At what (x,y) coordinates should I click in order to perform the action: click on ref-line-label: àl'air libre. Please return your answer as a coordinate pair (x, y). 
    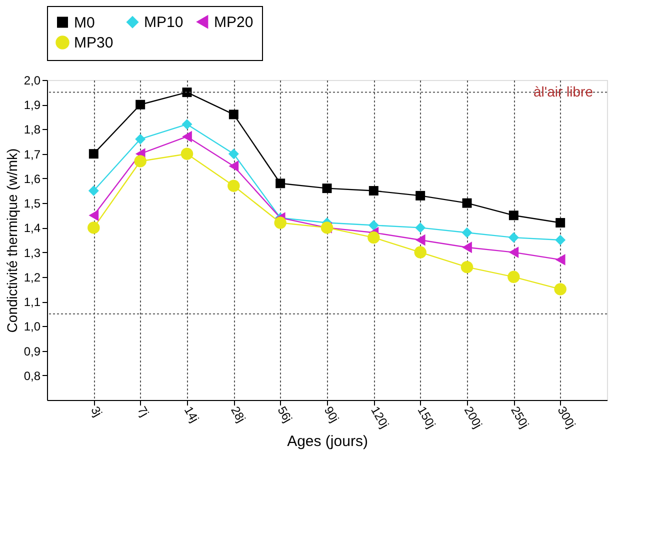
    Looking at the image, I should click on (564, 91).